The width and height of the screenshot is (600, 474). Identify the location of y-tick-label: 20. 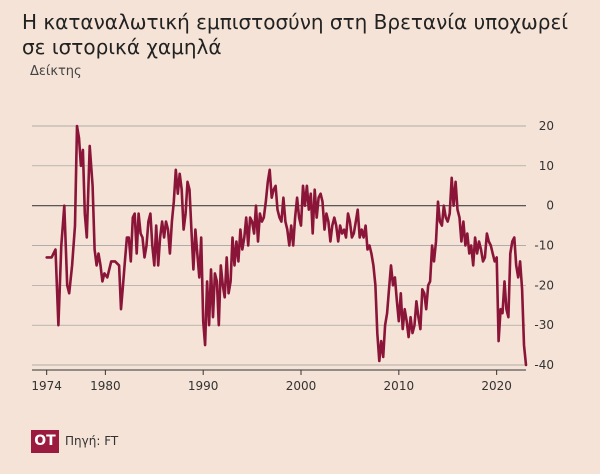
(546, 126).